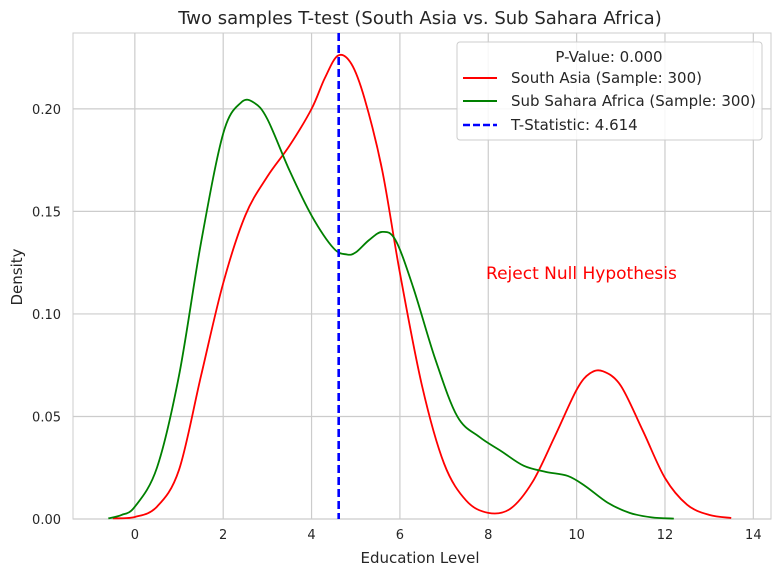  What do you see at coordinates (223, 535) in the screenshot?
I see `x-tick-label: 2` at bounding box center [223, 535].